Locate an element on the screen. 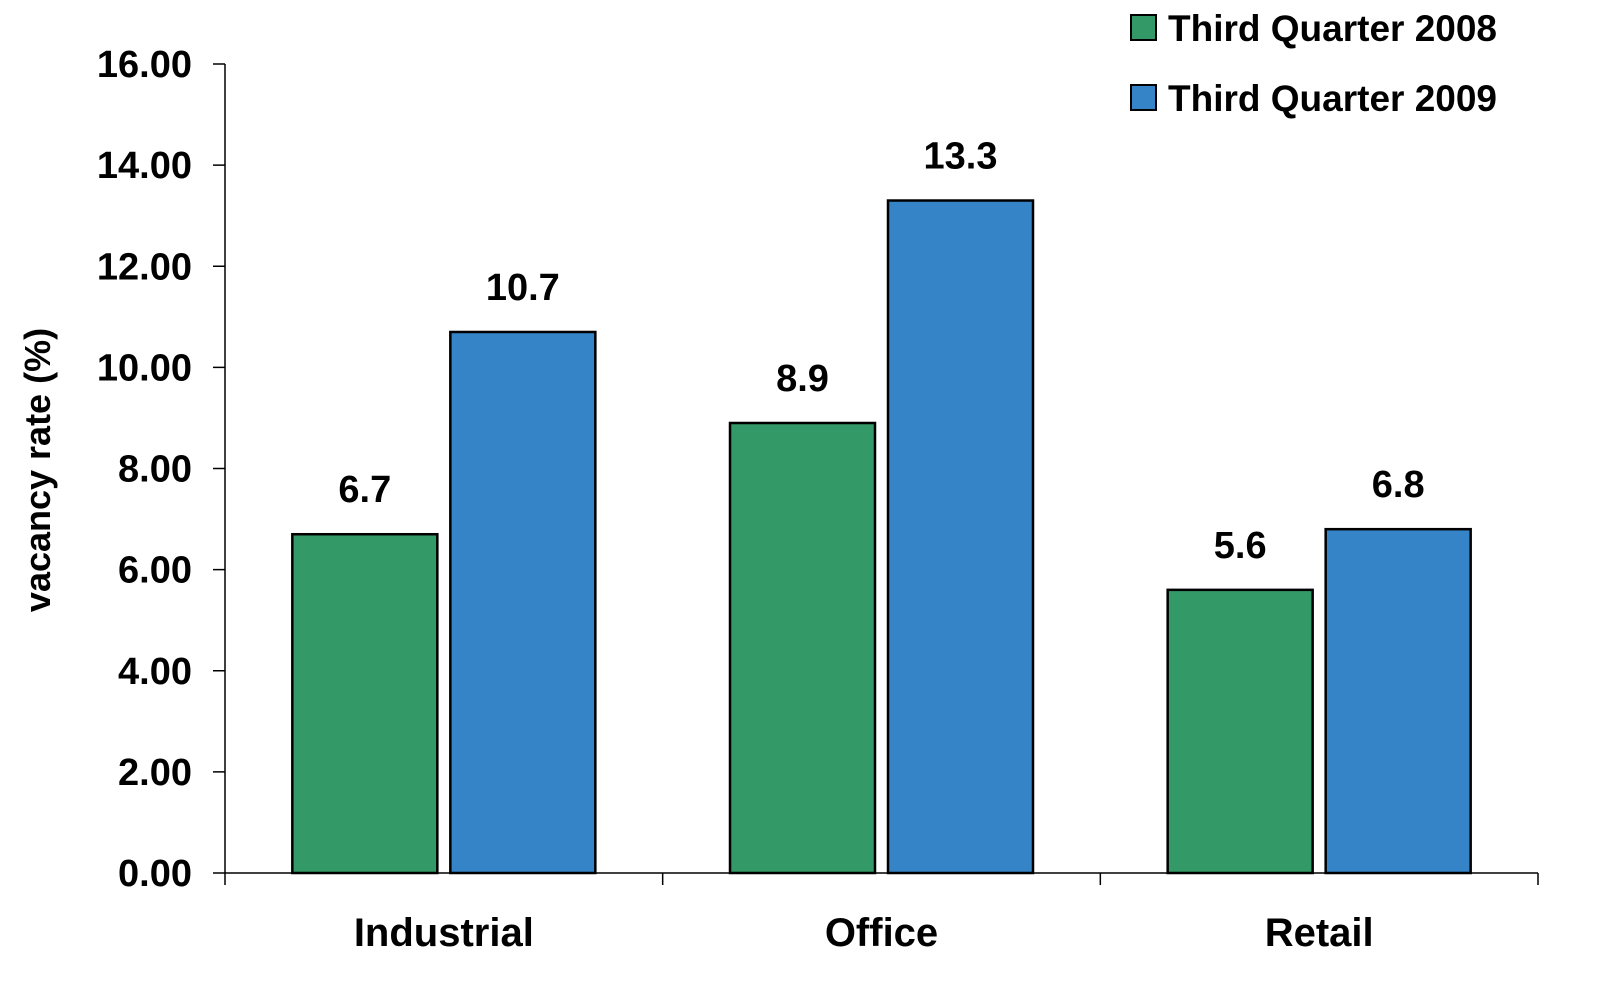  y-tick-label: 8.00 is located at coordinates (155, 470).